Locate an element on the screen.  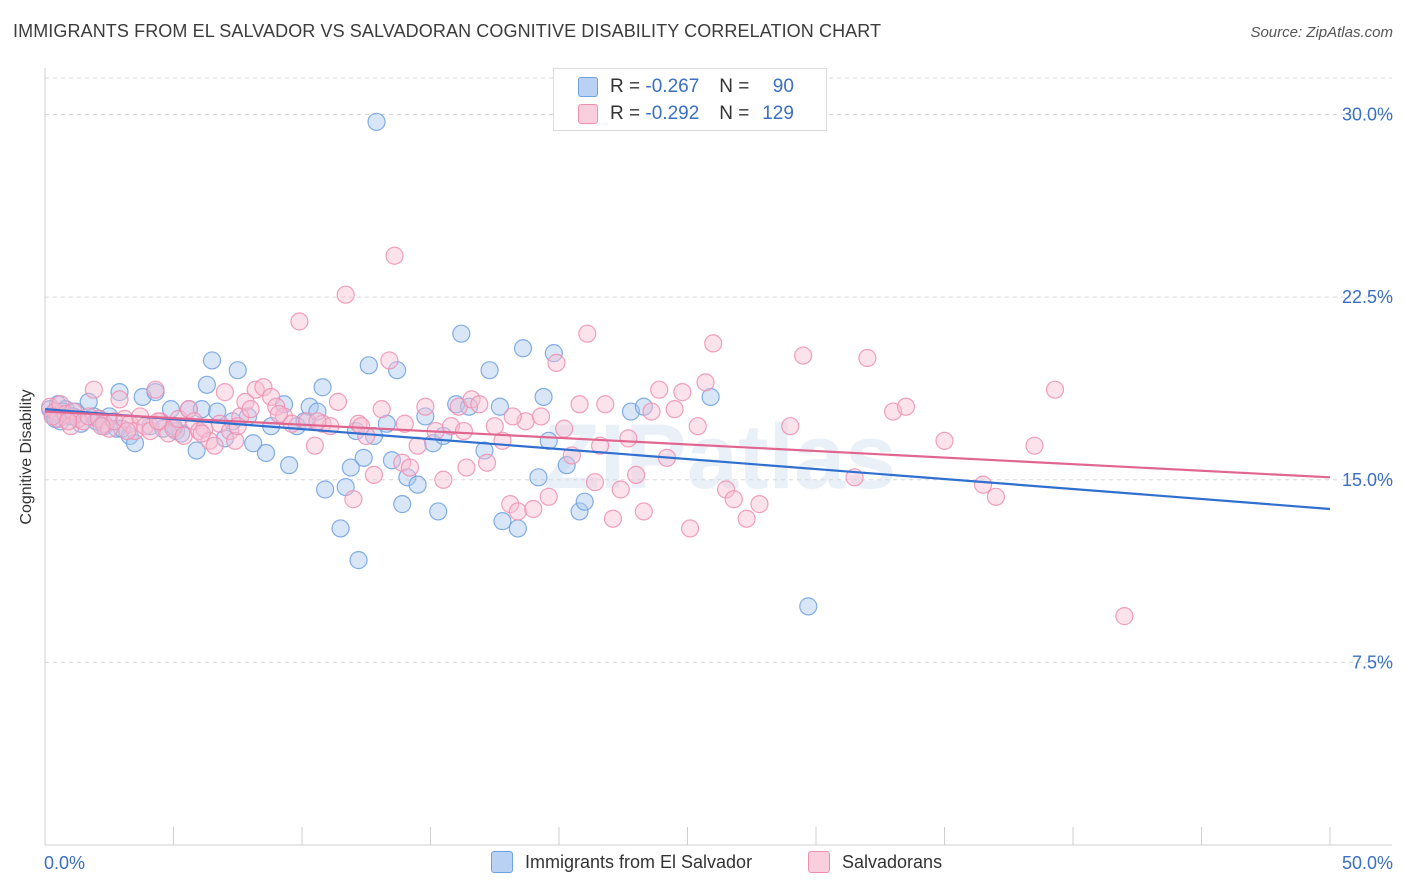
legend-label: Salvadorans is located at coordinates (892, 861).